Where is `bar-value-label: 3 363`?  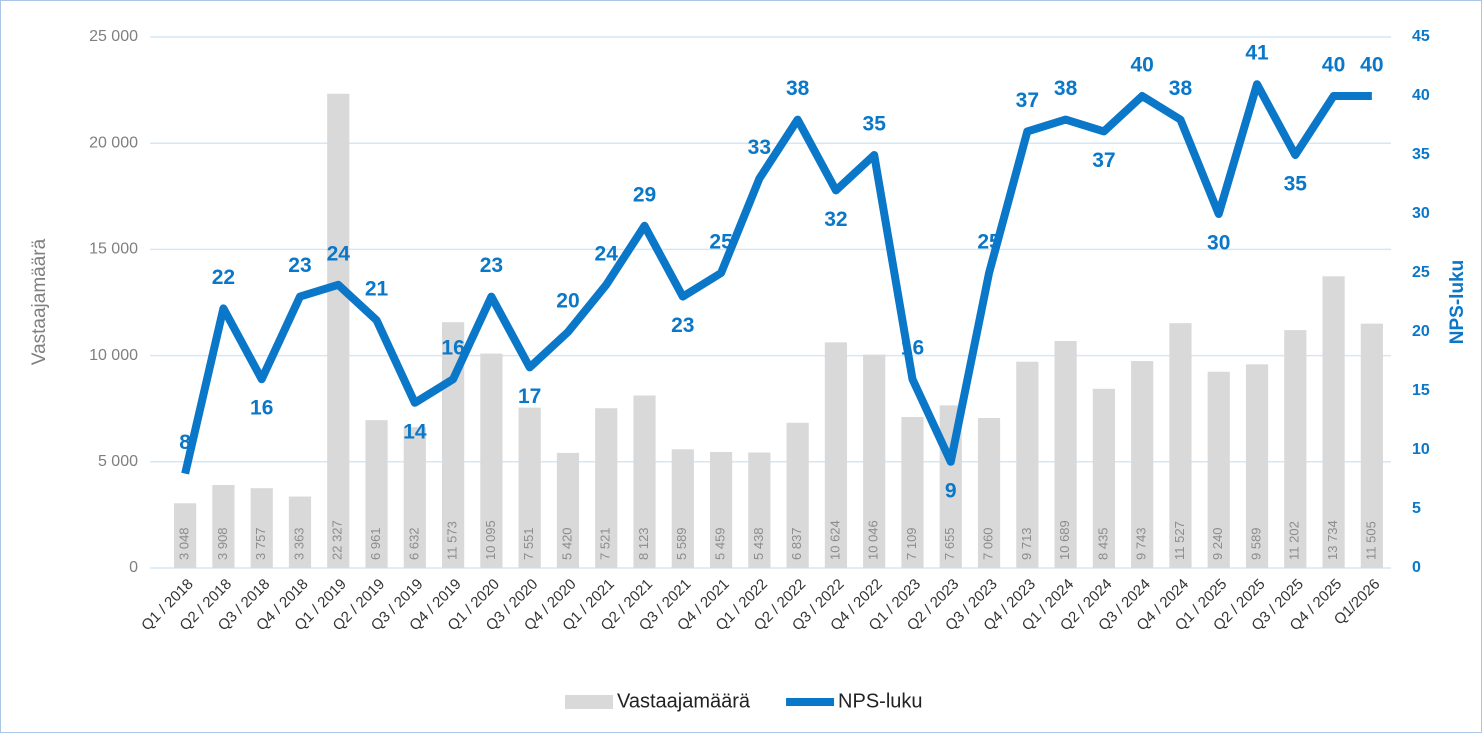
bar-value-label: 3 363 is located at coordinates (298, 543).